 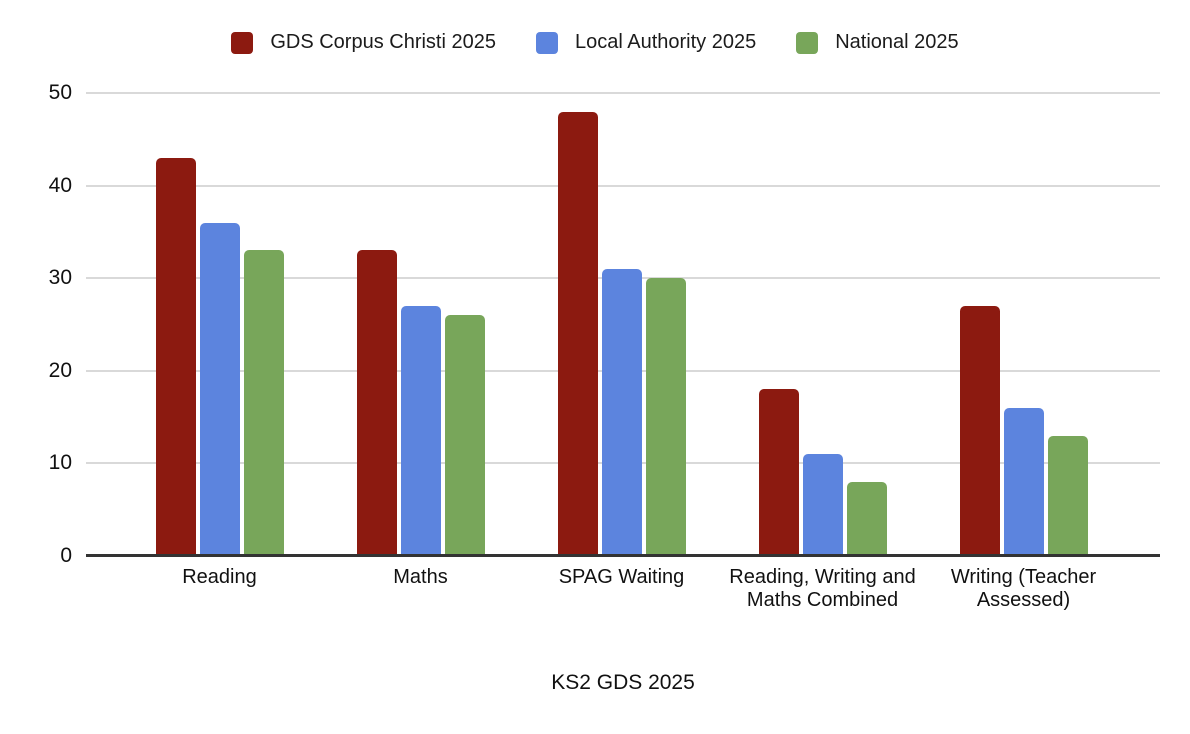 I want to click on legend-item-gds-corpus-christi-2025: GDS Corpus Christi 2025, so click(x=363, y=42).